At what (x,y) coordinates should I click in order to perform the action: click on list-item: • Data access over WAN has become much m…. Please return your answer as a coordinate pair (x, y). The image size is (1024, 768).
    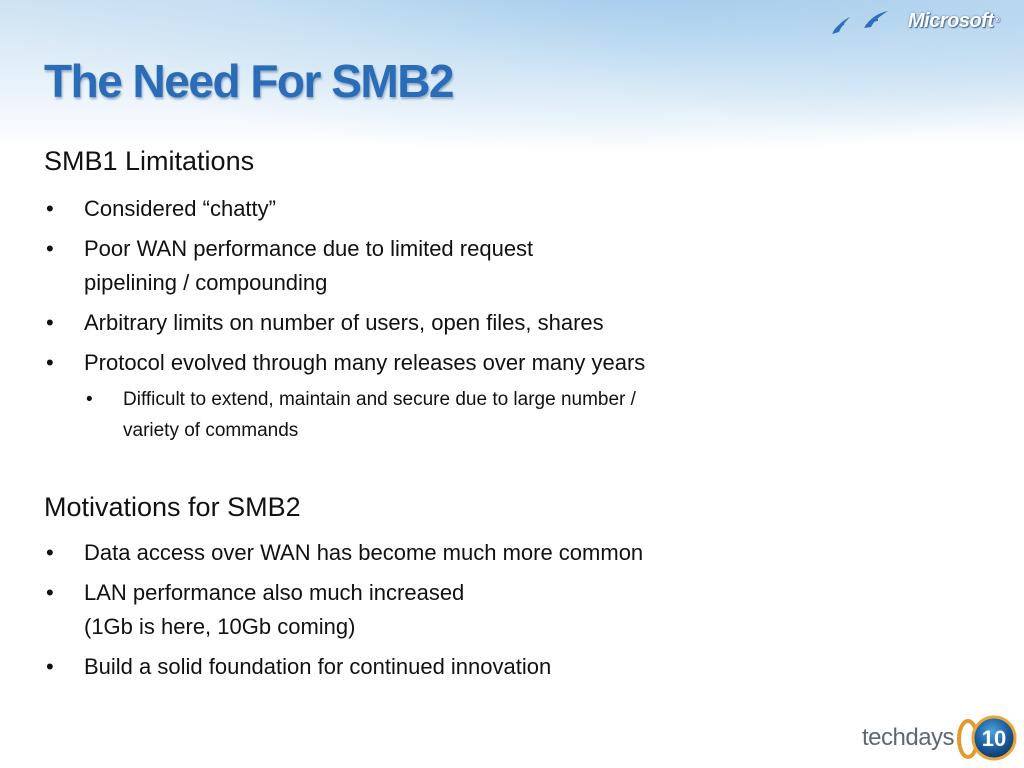
    Looking at the image, I should click on (424, 553).